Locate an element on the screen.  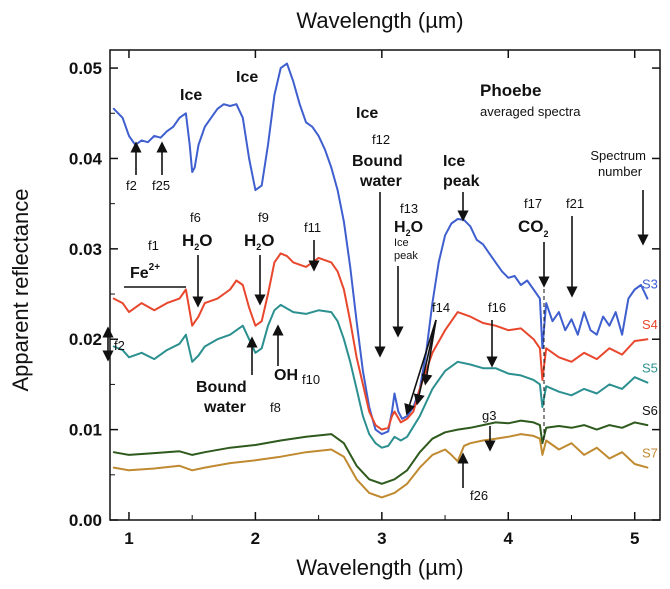
label-bound-water-1a: Bound is located at coordinates (377, 161).